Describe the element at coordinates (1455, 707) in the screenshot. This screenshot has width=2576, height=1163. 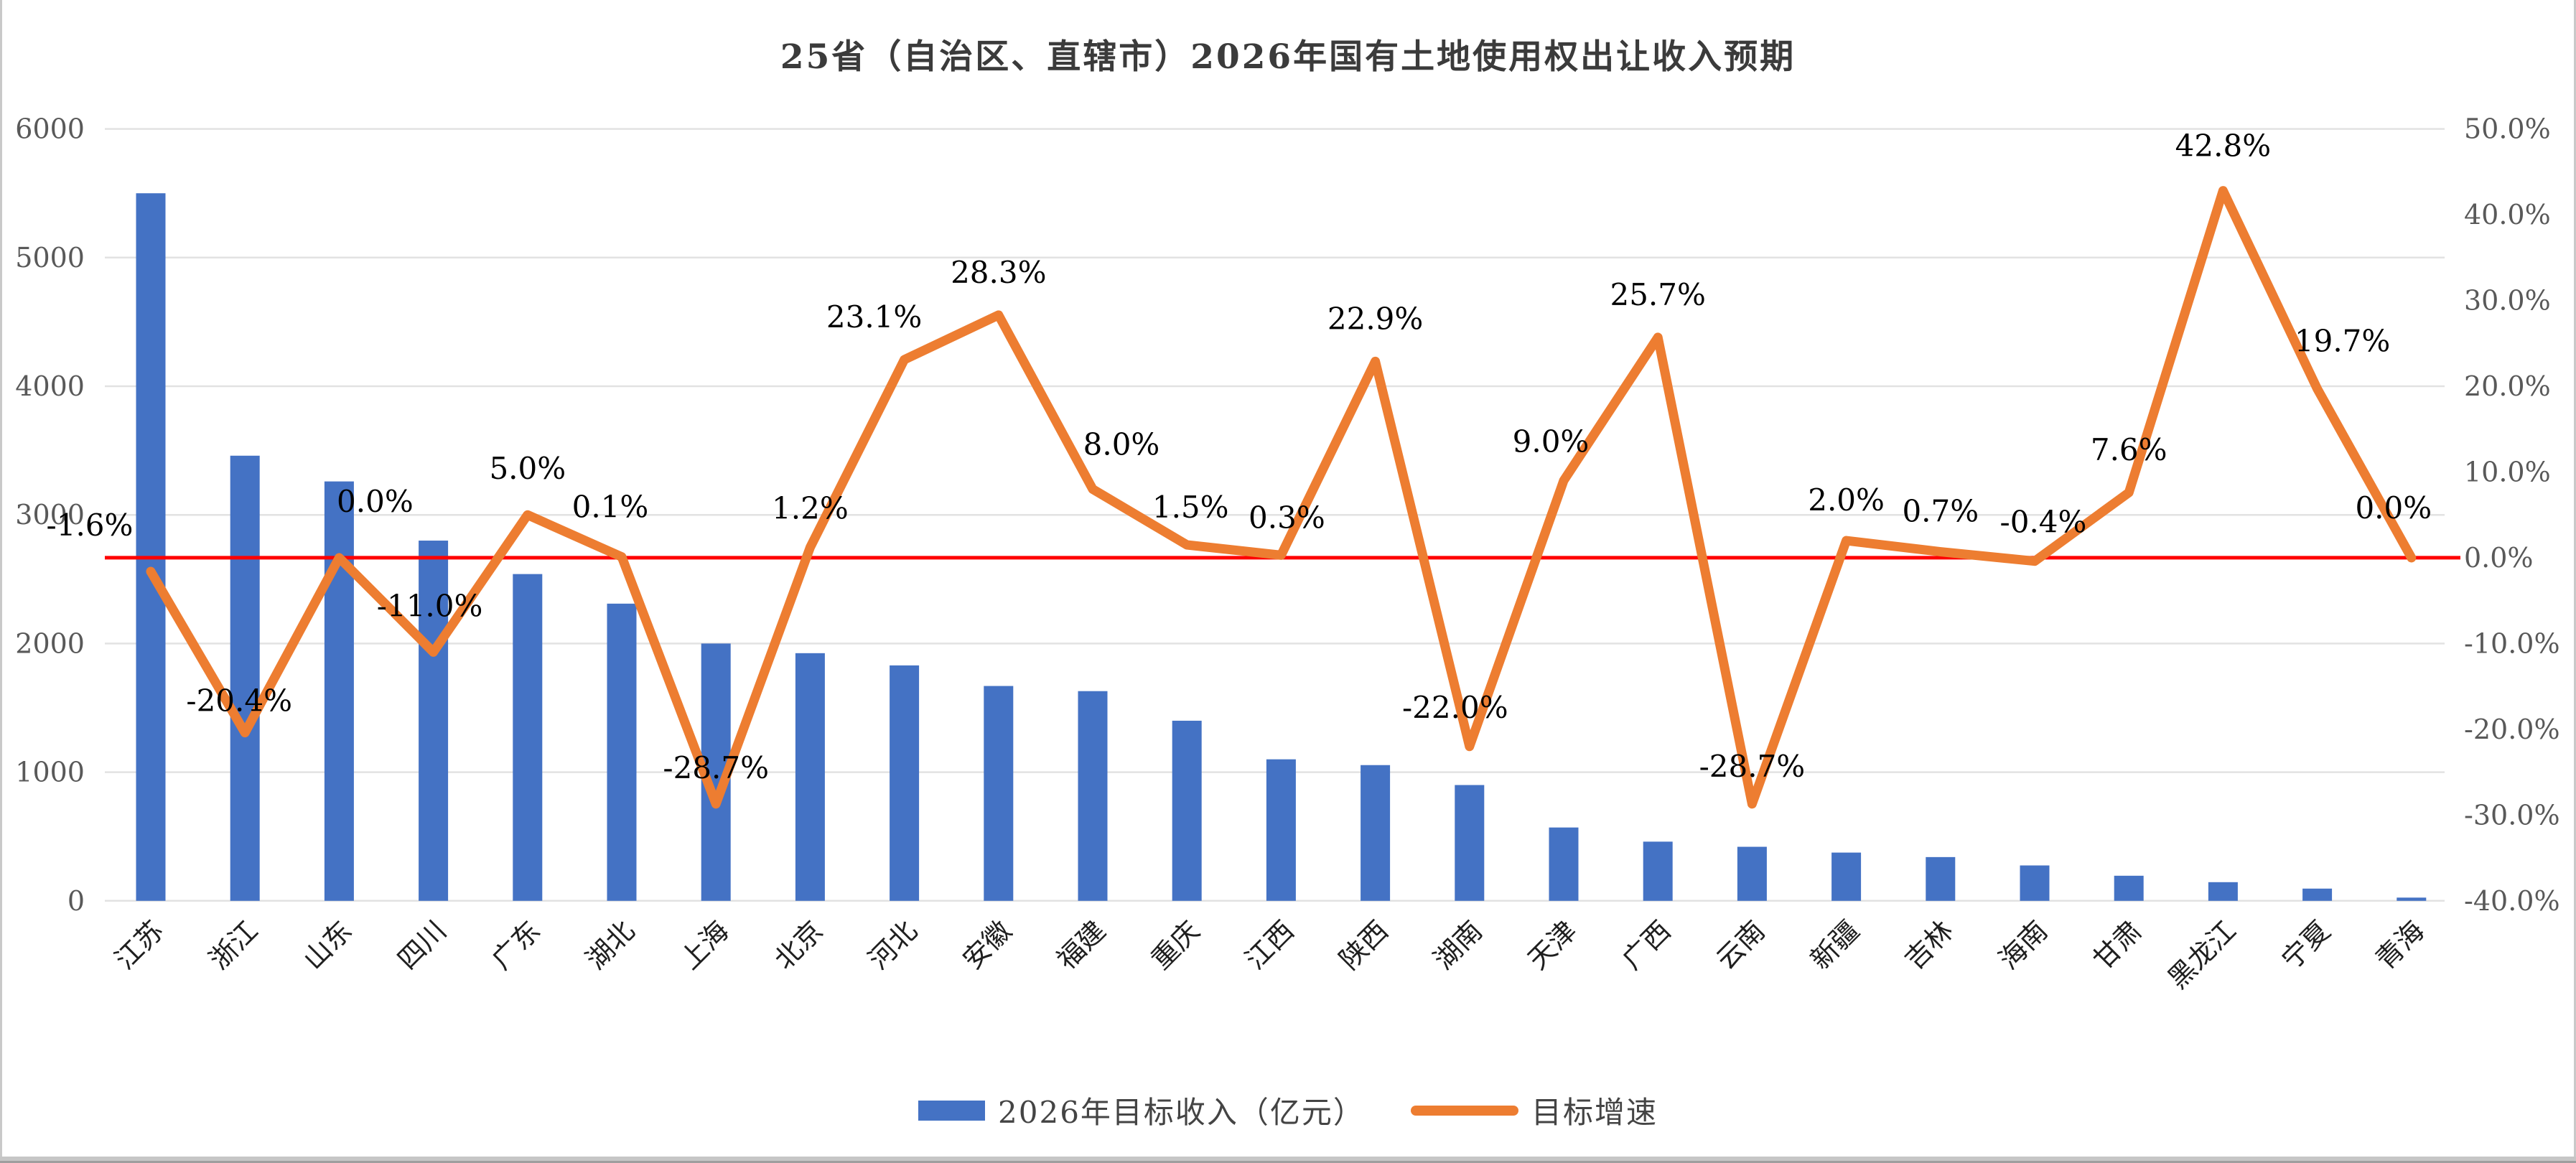
I see `point-label-湖南: -22.0%` at that location.